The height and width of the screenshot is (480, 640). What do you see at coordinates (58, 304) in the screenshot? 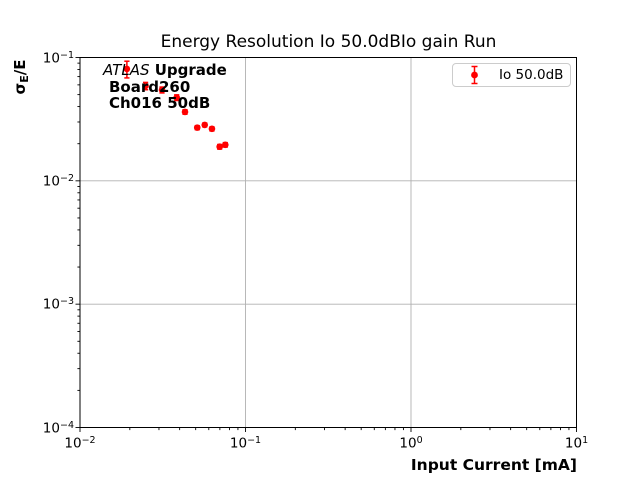
I see `y-tick-label: 10⁻³` at bounding box center [58, 304].